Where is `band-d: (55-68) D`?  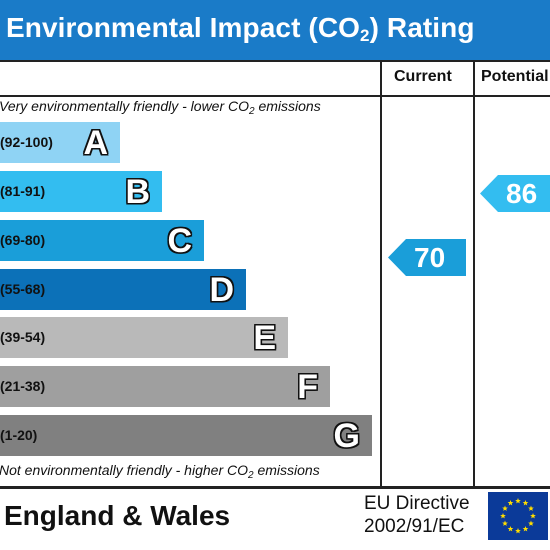
band-d: (55-68) D is located at coordinates (123, 289).